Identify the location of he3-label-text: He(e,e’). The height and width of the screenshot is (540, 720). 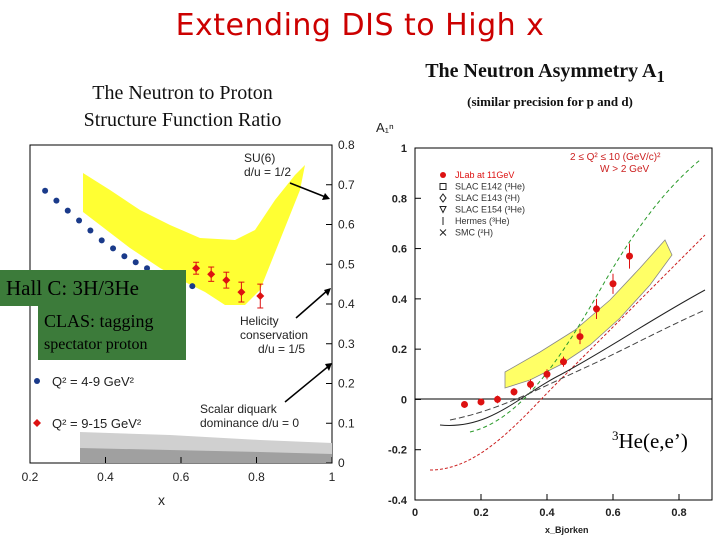
(653, 441).